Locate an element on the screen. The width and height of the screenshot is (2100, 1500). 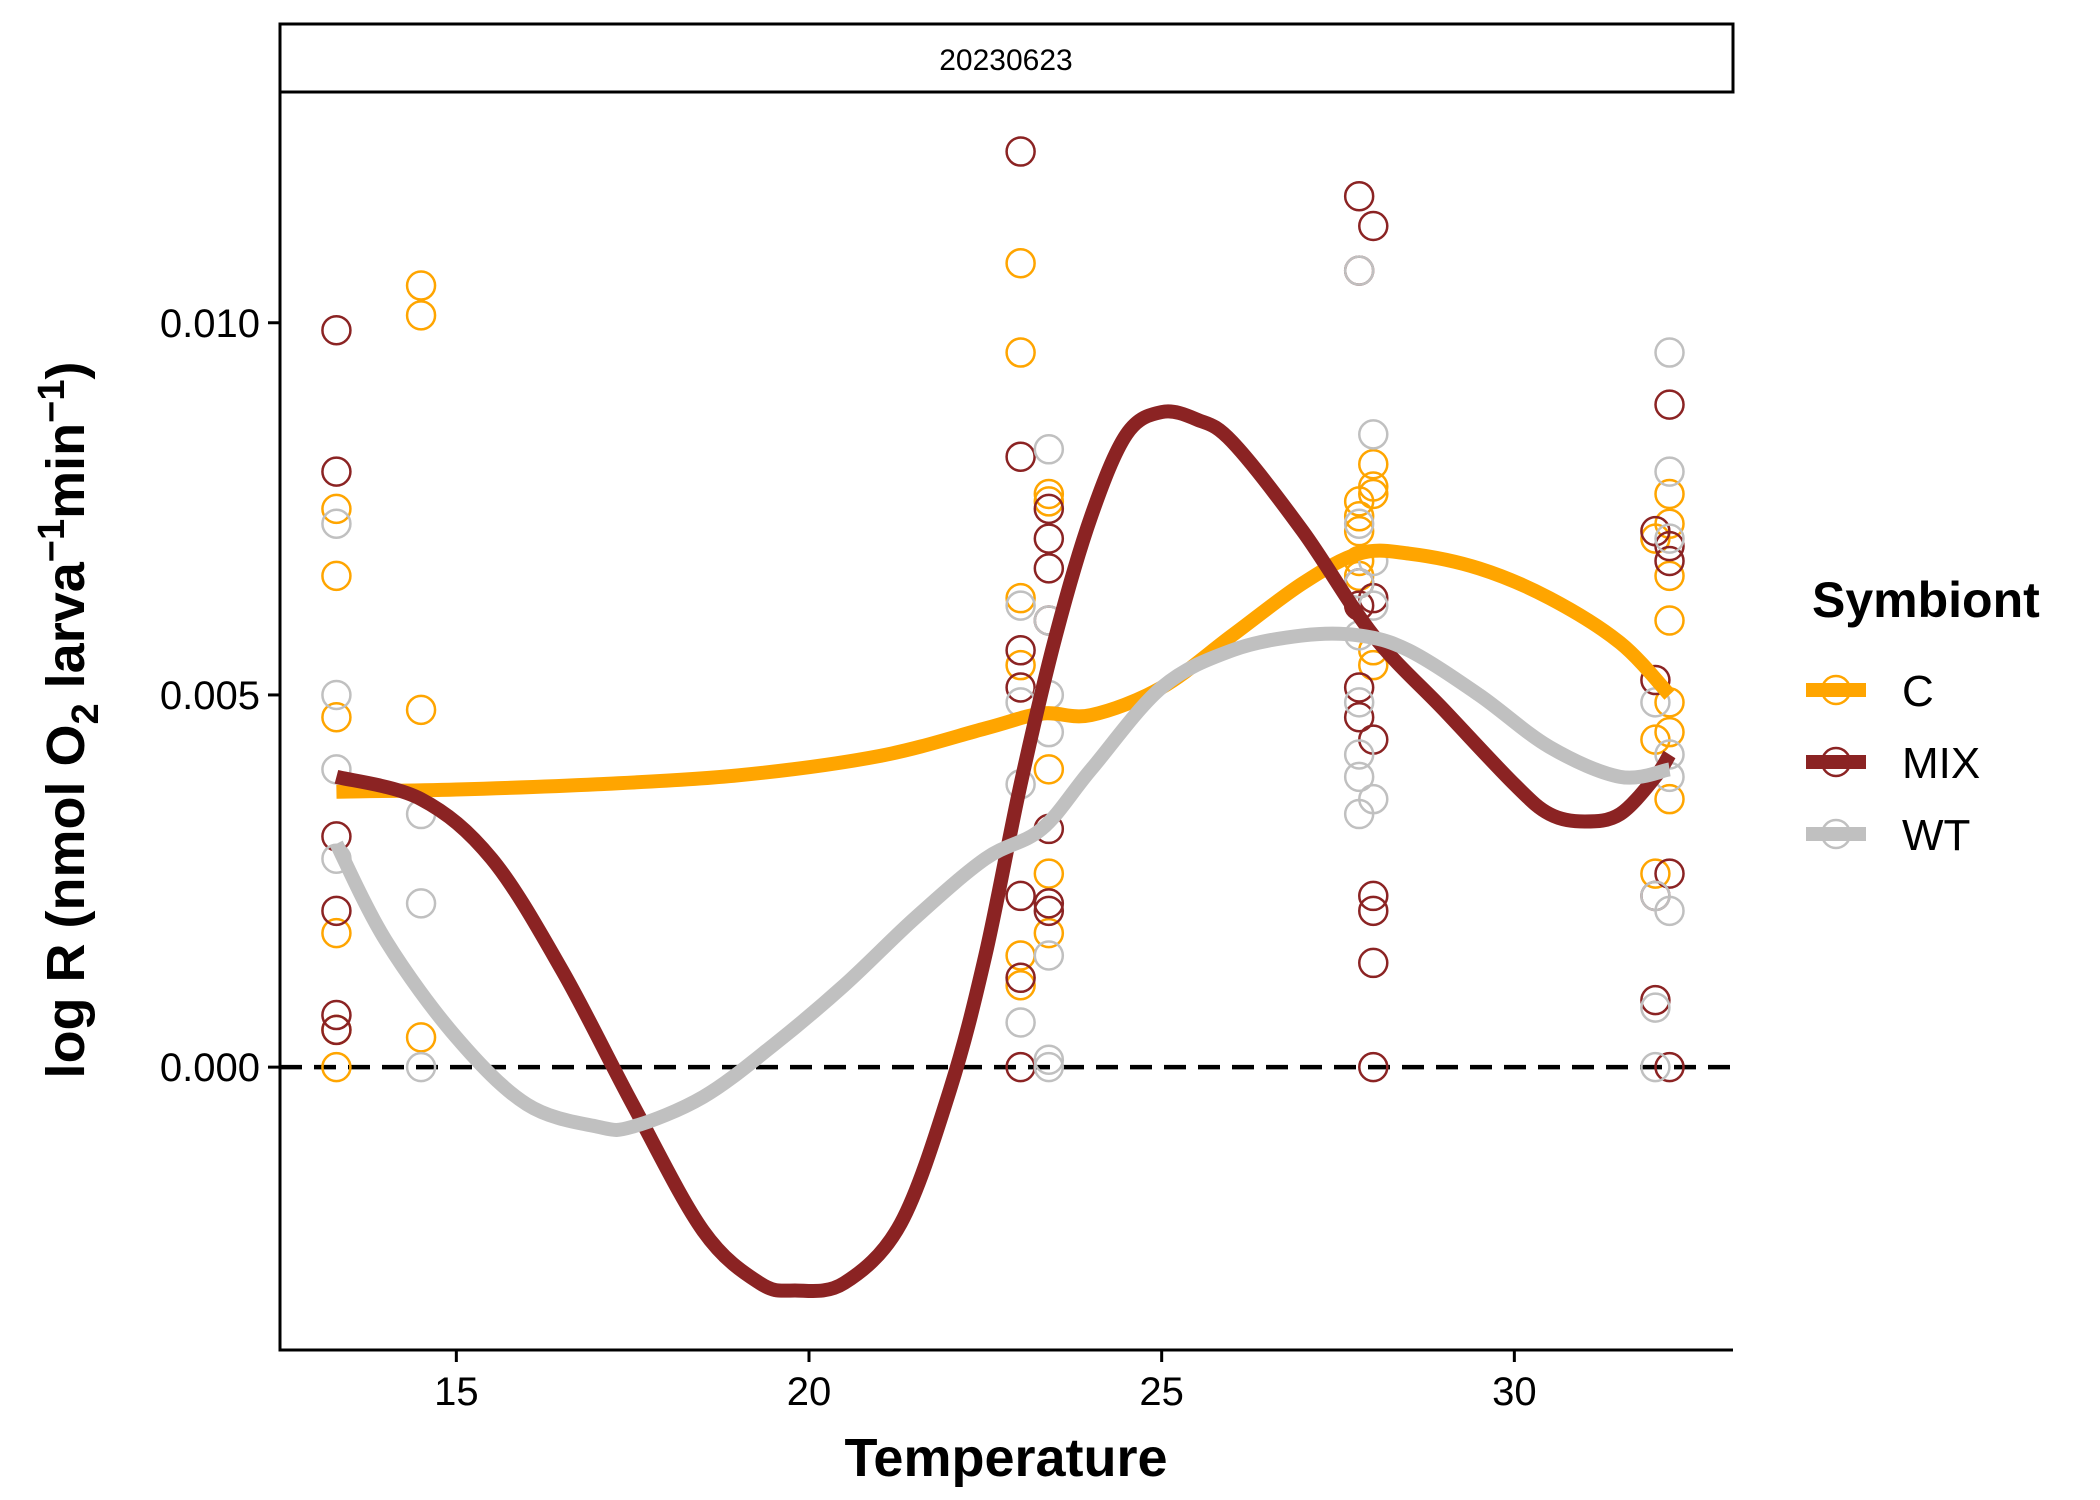
smooth-line-c is located at coordinates (1005, 671).